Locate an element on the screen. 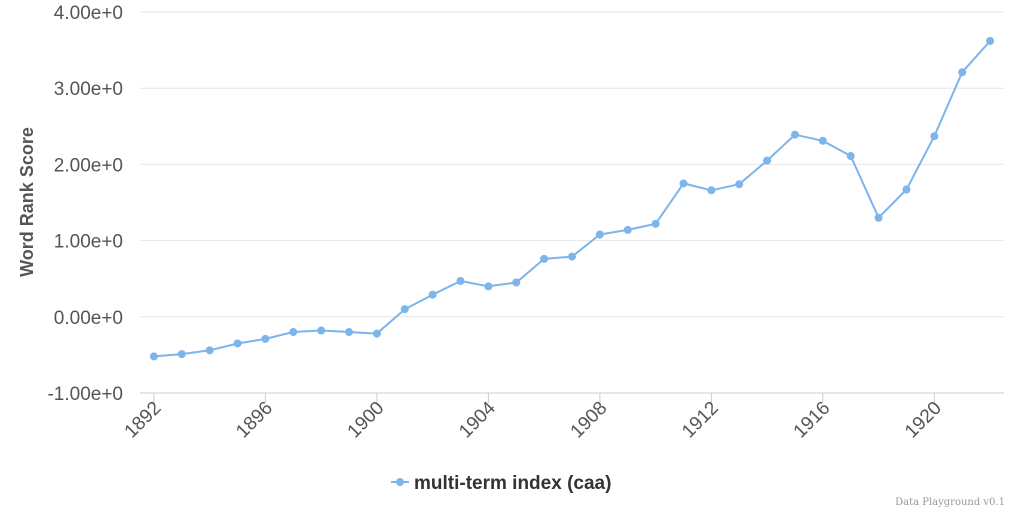  x-tick-label: 1896 is located at coordinates (254, 420).